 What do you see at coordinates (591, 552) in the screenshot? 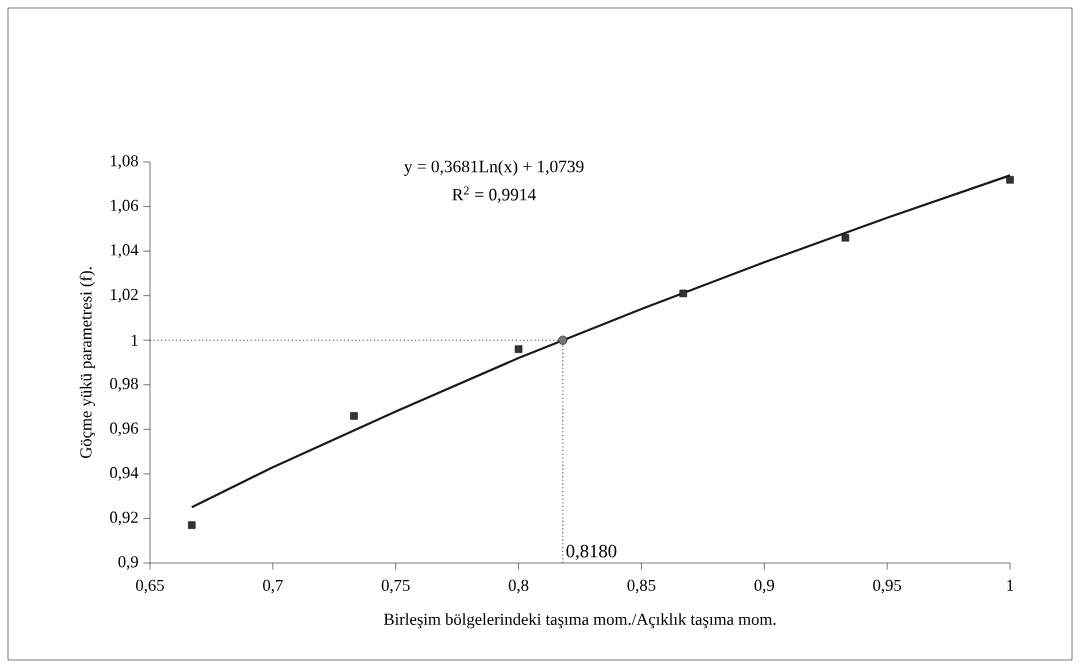
I see `annotation: 0,8180` at bounding box center [591, 552].